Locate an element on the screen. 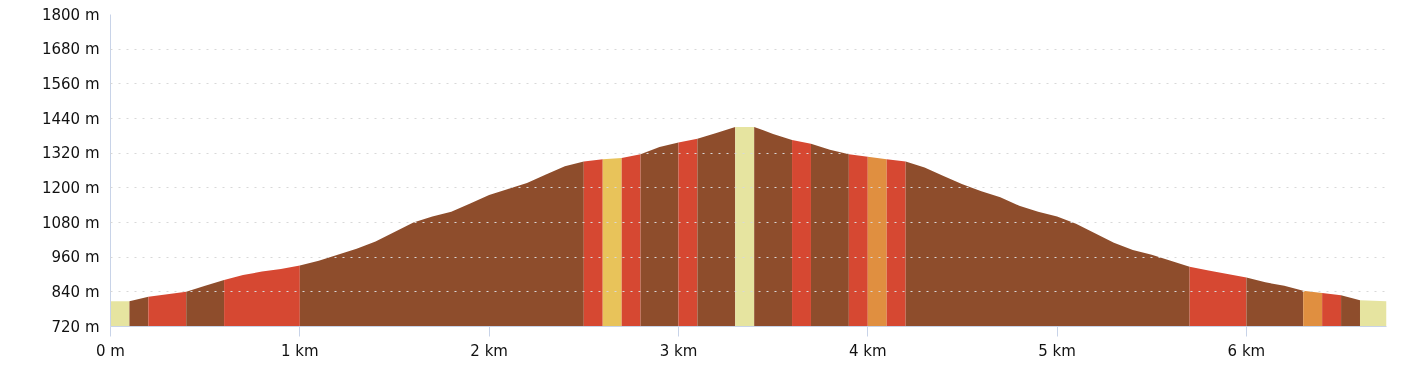 This screenshot has height=368, width=1422. y-tick-label: 1560 m is located at coordinates (70, 83).